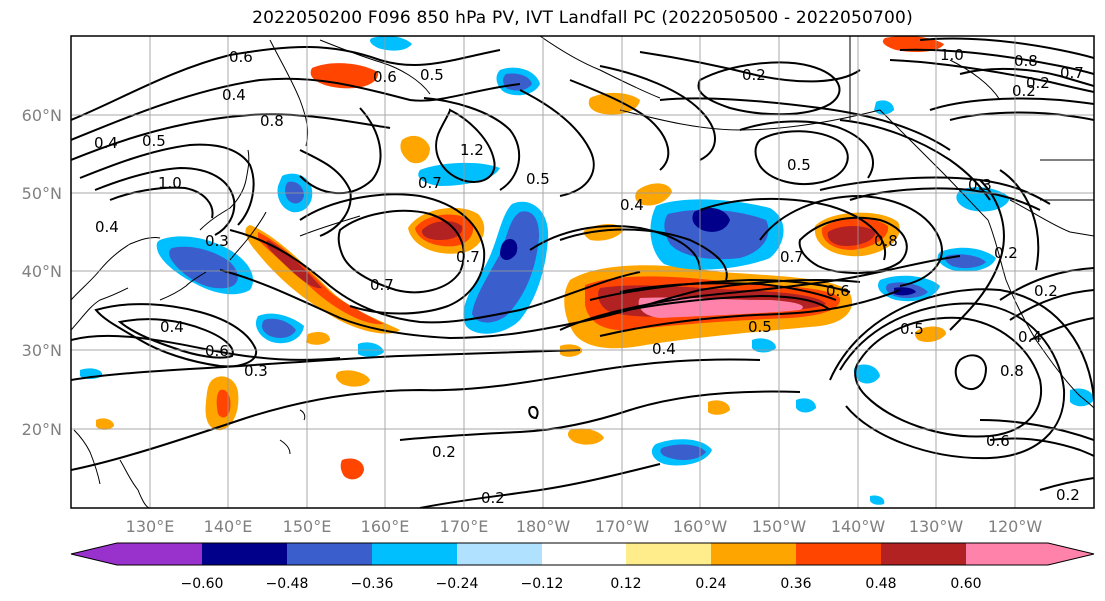 The image size is (1105, 601). What do you see at coordinates (94, 554) in the screenshot?
I see `colorbar-min-extend` at bounding box center [94, 554].